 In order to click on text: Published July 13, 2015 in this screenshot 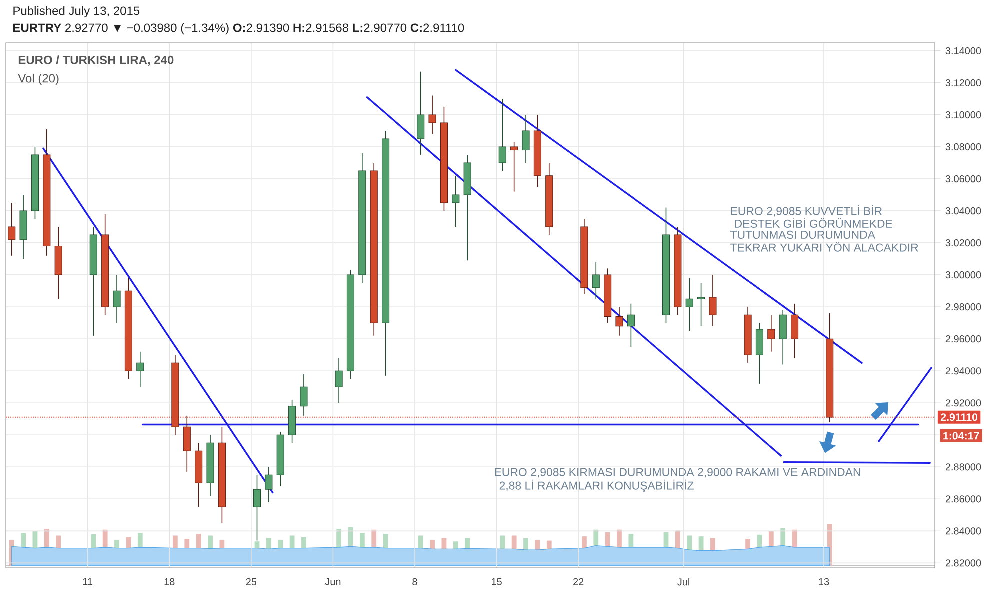, I will do `click(77, 12)`.